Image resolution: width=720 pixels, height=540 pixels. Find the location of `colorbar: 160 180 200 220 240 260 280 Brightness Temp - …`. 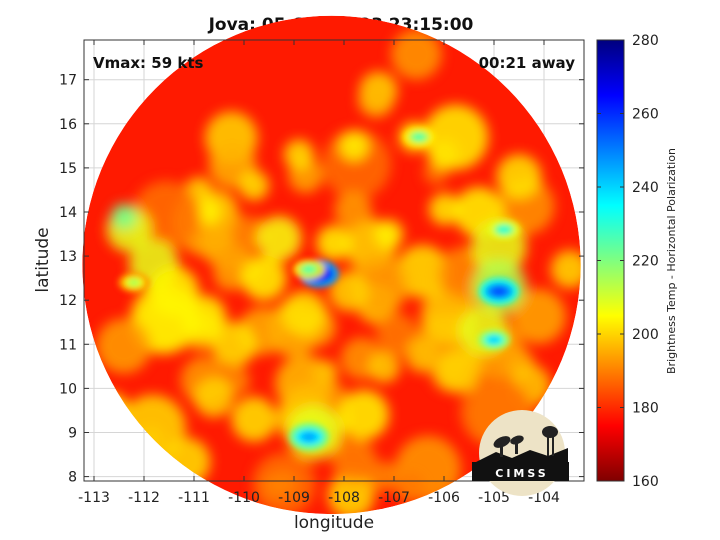

colorbar: 160 180 200 220 240 260 280 Brightness Temp - … is located at coordinates (637, 261).